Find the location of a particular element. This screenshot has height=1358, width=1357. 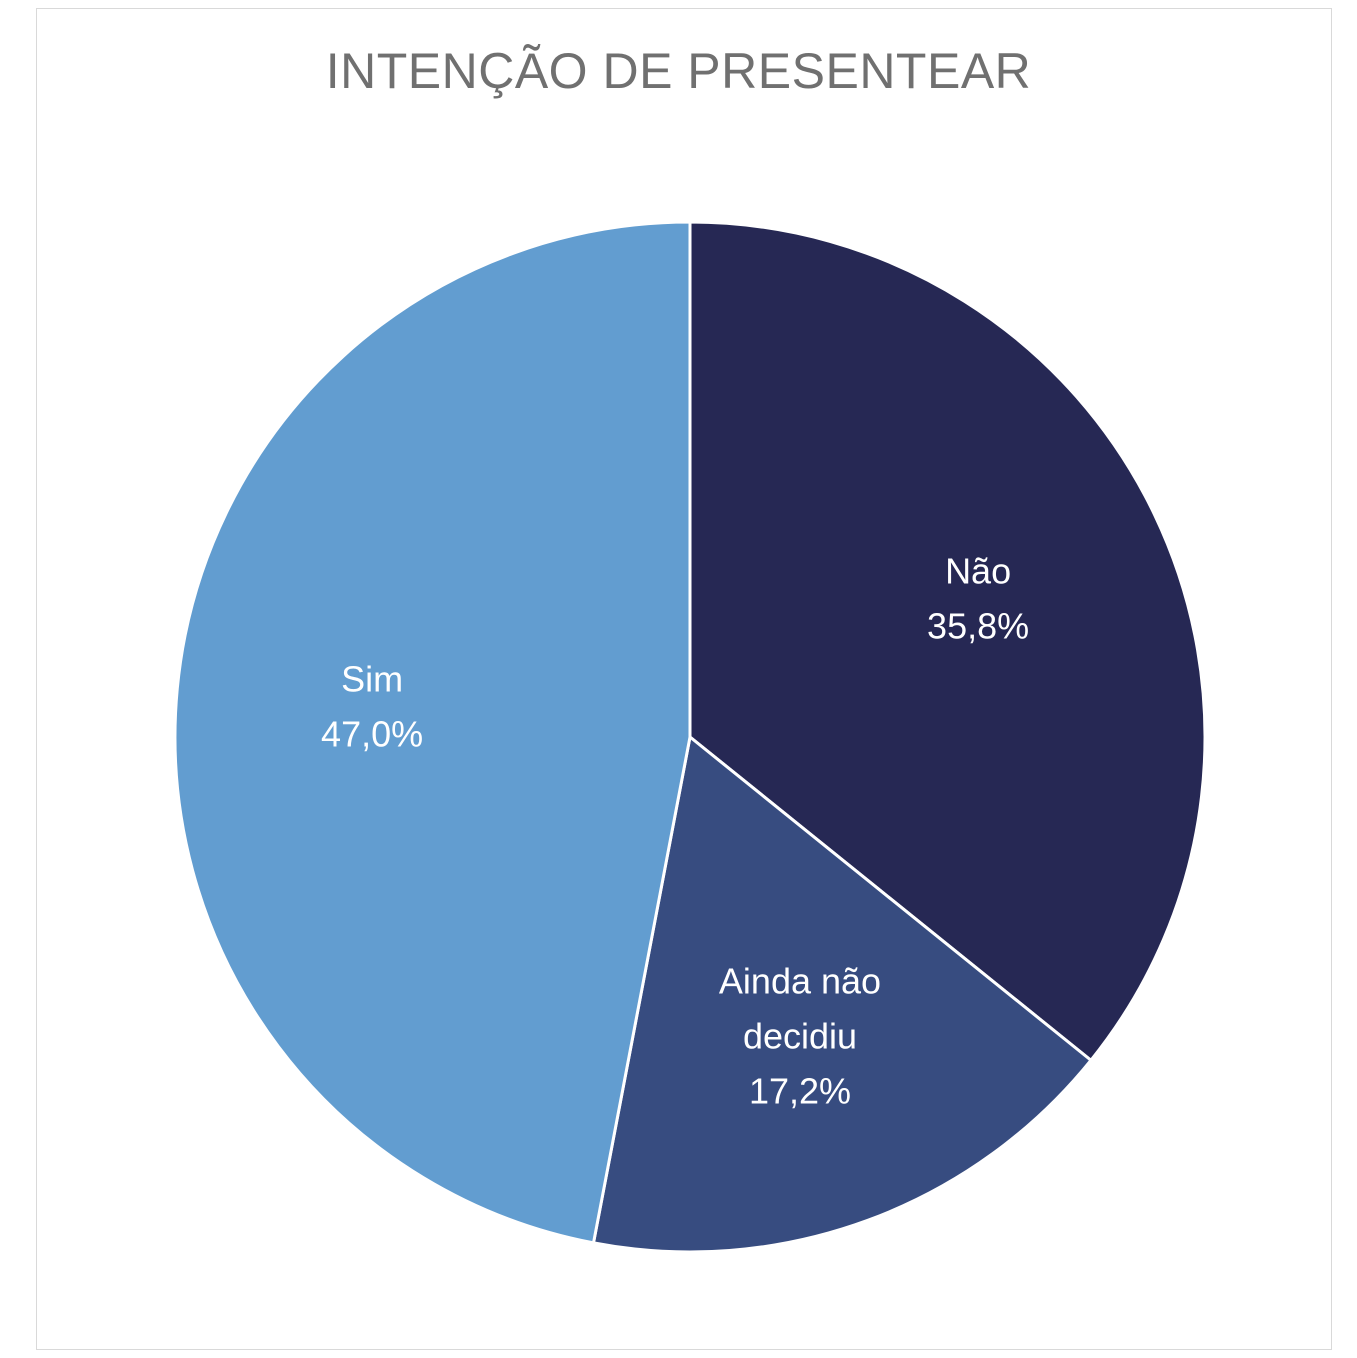

slice-category-label: Não is located at coordinates (978, 571).